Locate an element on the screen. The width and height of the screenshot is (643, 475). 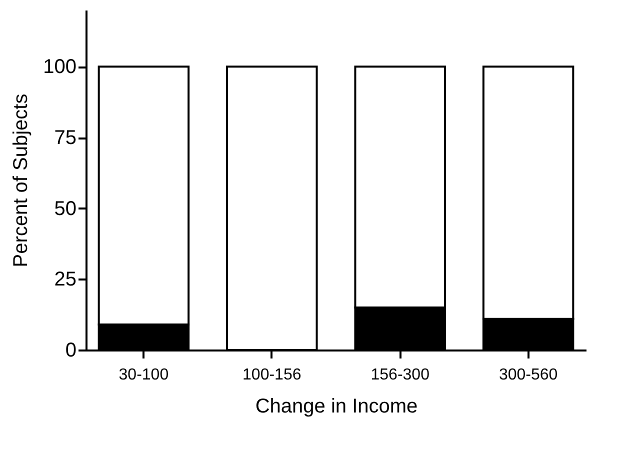
y-tick-label: 50 is located at coordinates (65, 209).